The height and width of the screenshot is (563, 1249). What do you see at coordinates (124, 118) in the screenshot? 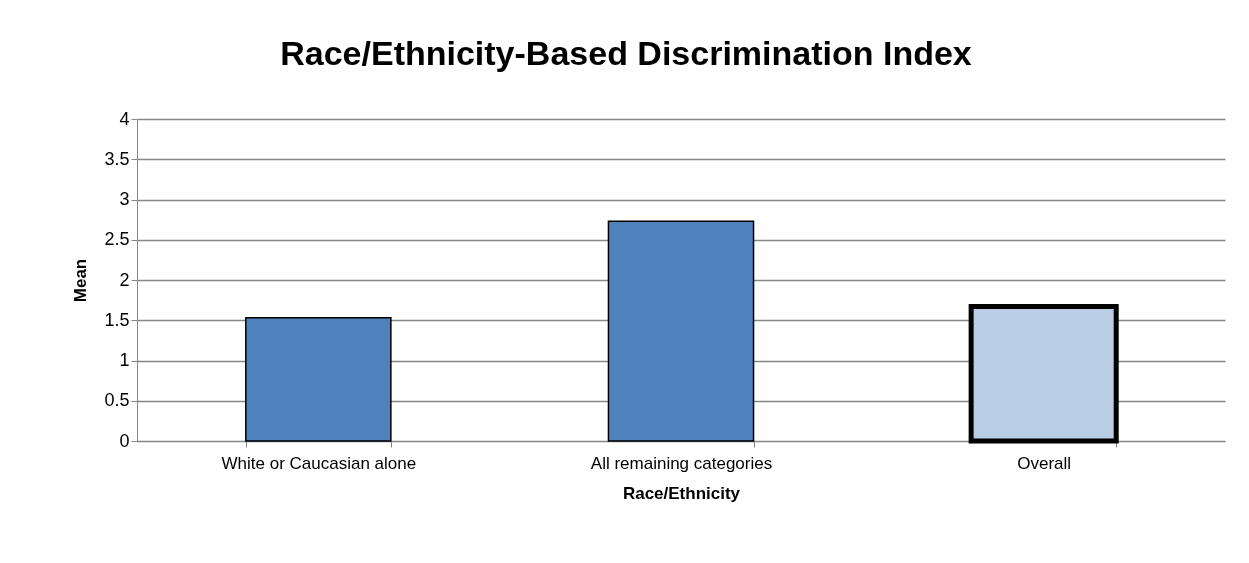
I see `y-tick-label: 4` at bounding box center [124, 118].